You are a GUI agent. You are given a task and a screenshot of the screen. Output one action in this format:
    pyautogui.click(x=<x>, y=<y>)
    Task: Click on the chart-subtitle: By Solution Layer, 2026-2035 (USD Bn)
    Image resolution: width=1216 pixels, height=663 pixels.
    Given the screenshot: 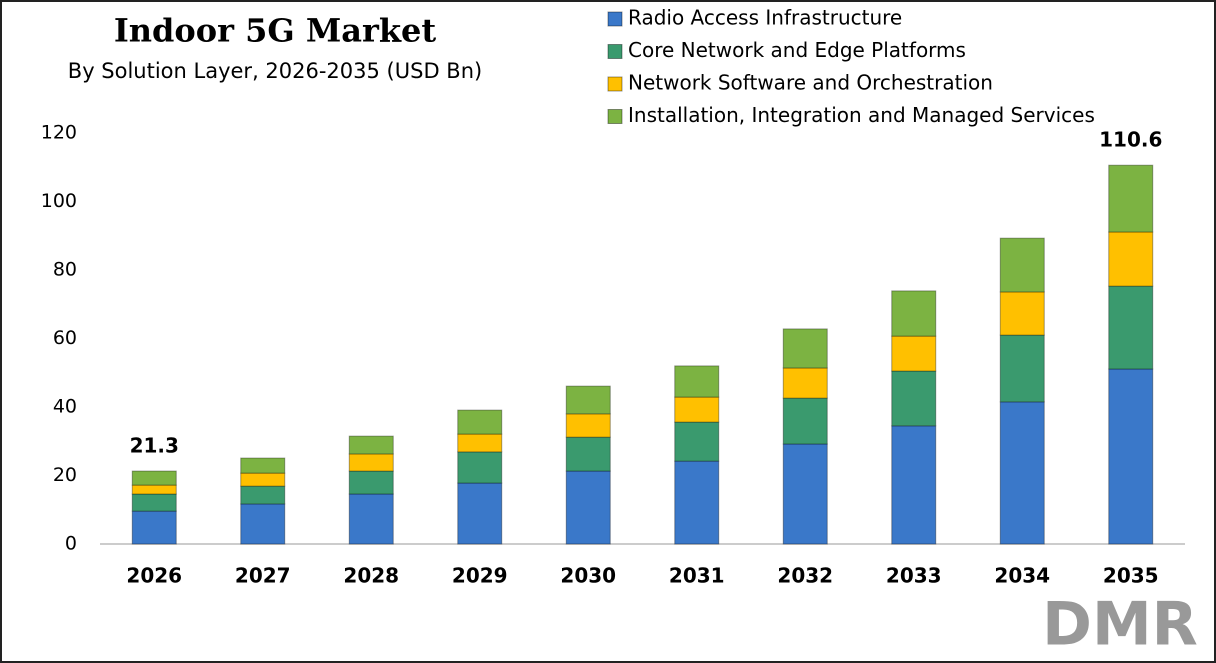 What is the action you would take?
    pyautogui.click(x=275, y=71)
    